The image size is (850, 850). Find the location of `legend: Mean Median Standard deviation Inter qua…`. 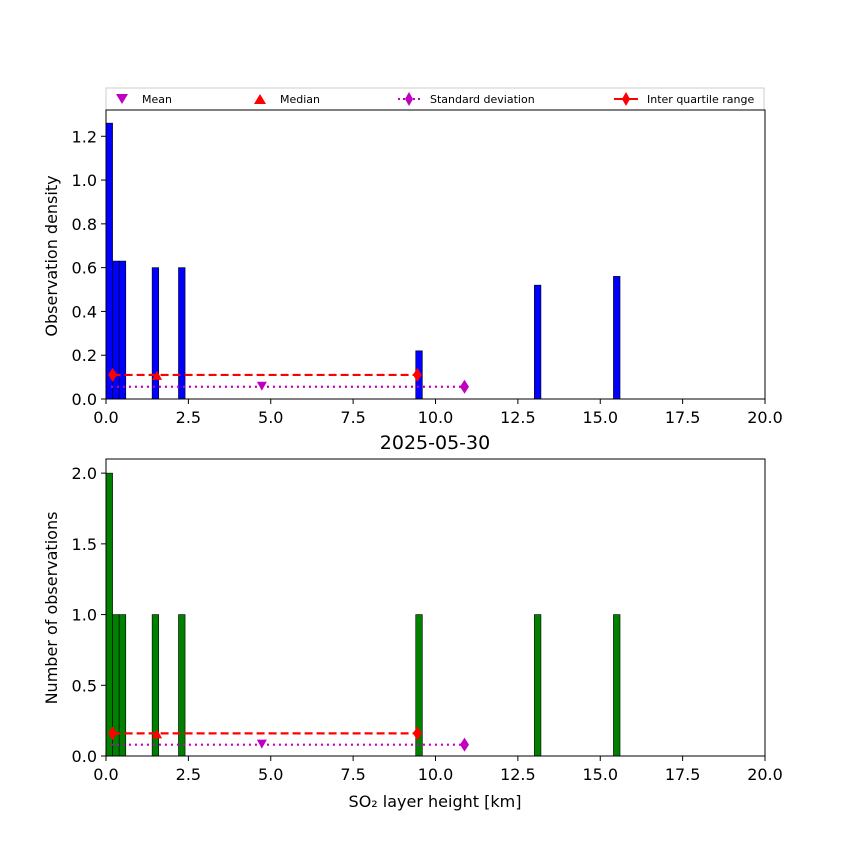

legend: Mean Median Standard deviation Inter qua… is located at coordinates (435, 99).